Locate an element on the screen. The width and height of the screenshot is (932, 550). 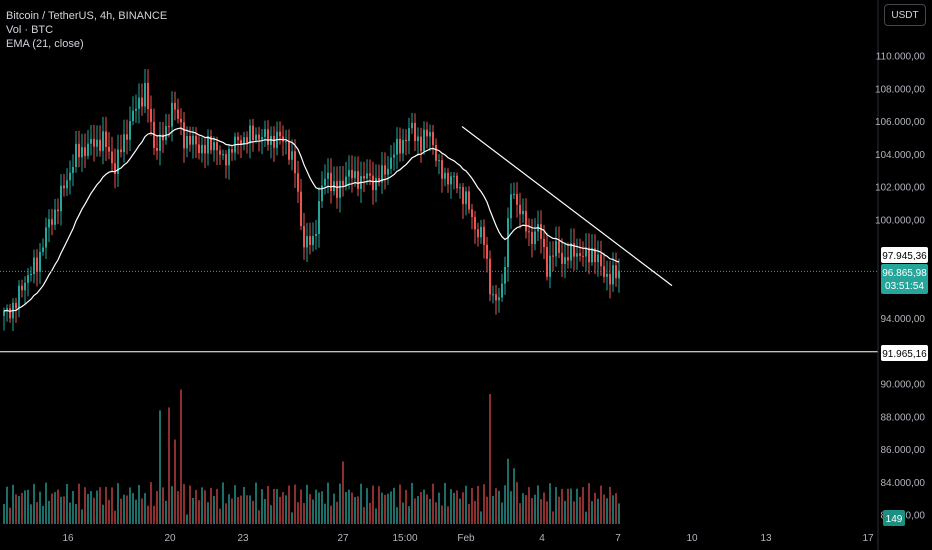
time-tick-label: Feb is located at coordinates (466, 538).